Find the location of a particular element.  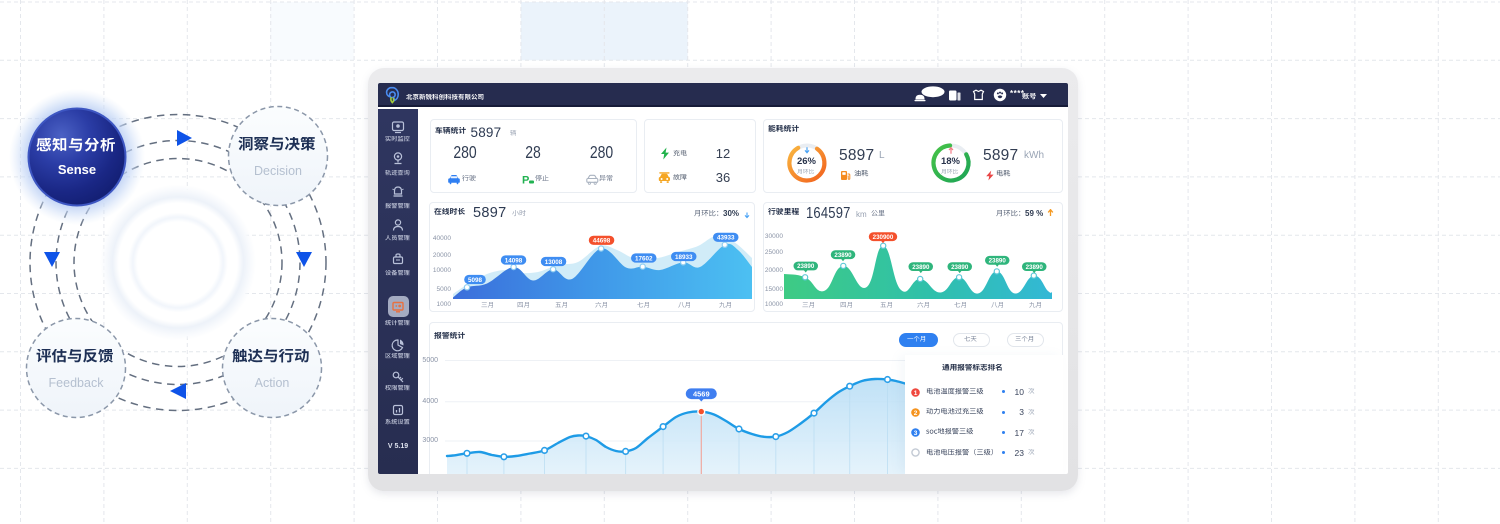

svg-text: 5098 is located at coordinates (475, 280).